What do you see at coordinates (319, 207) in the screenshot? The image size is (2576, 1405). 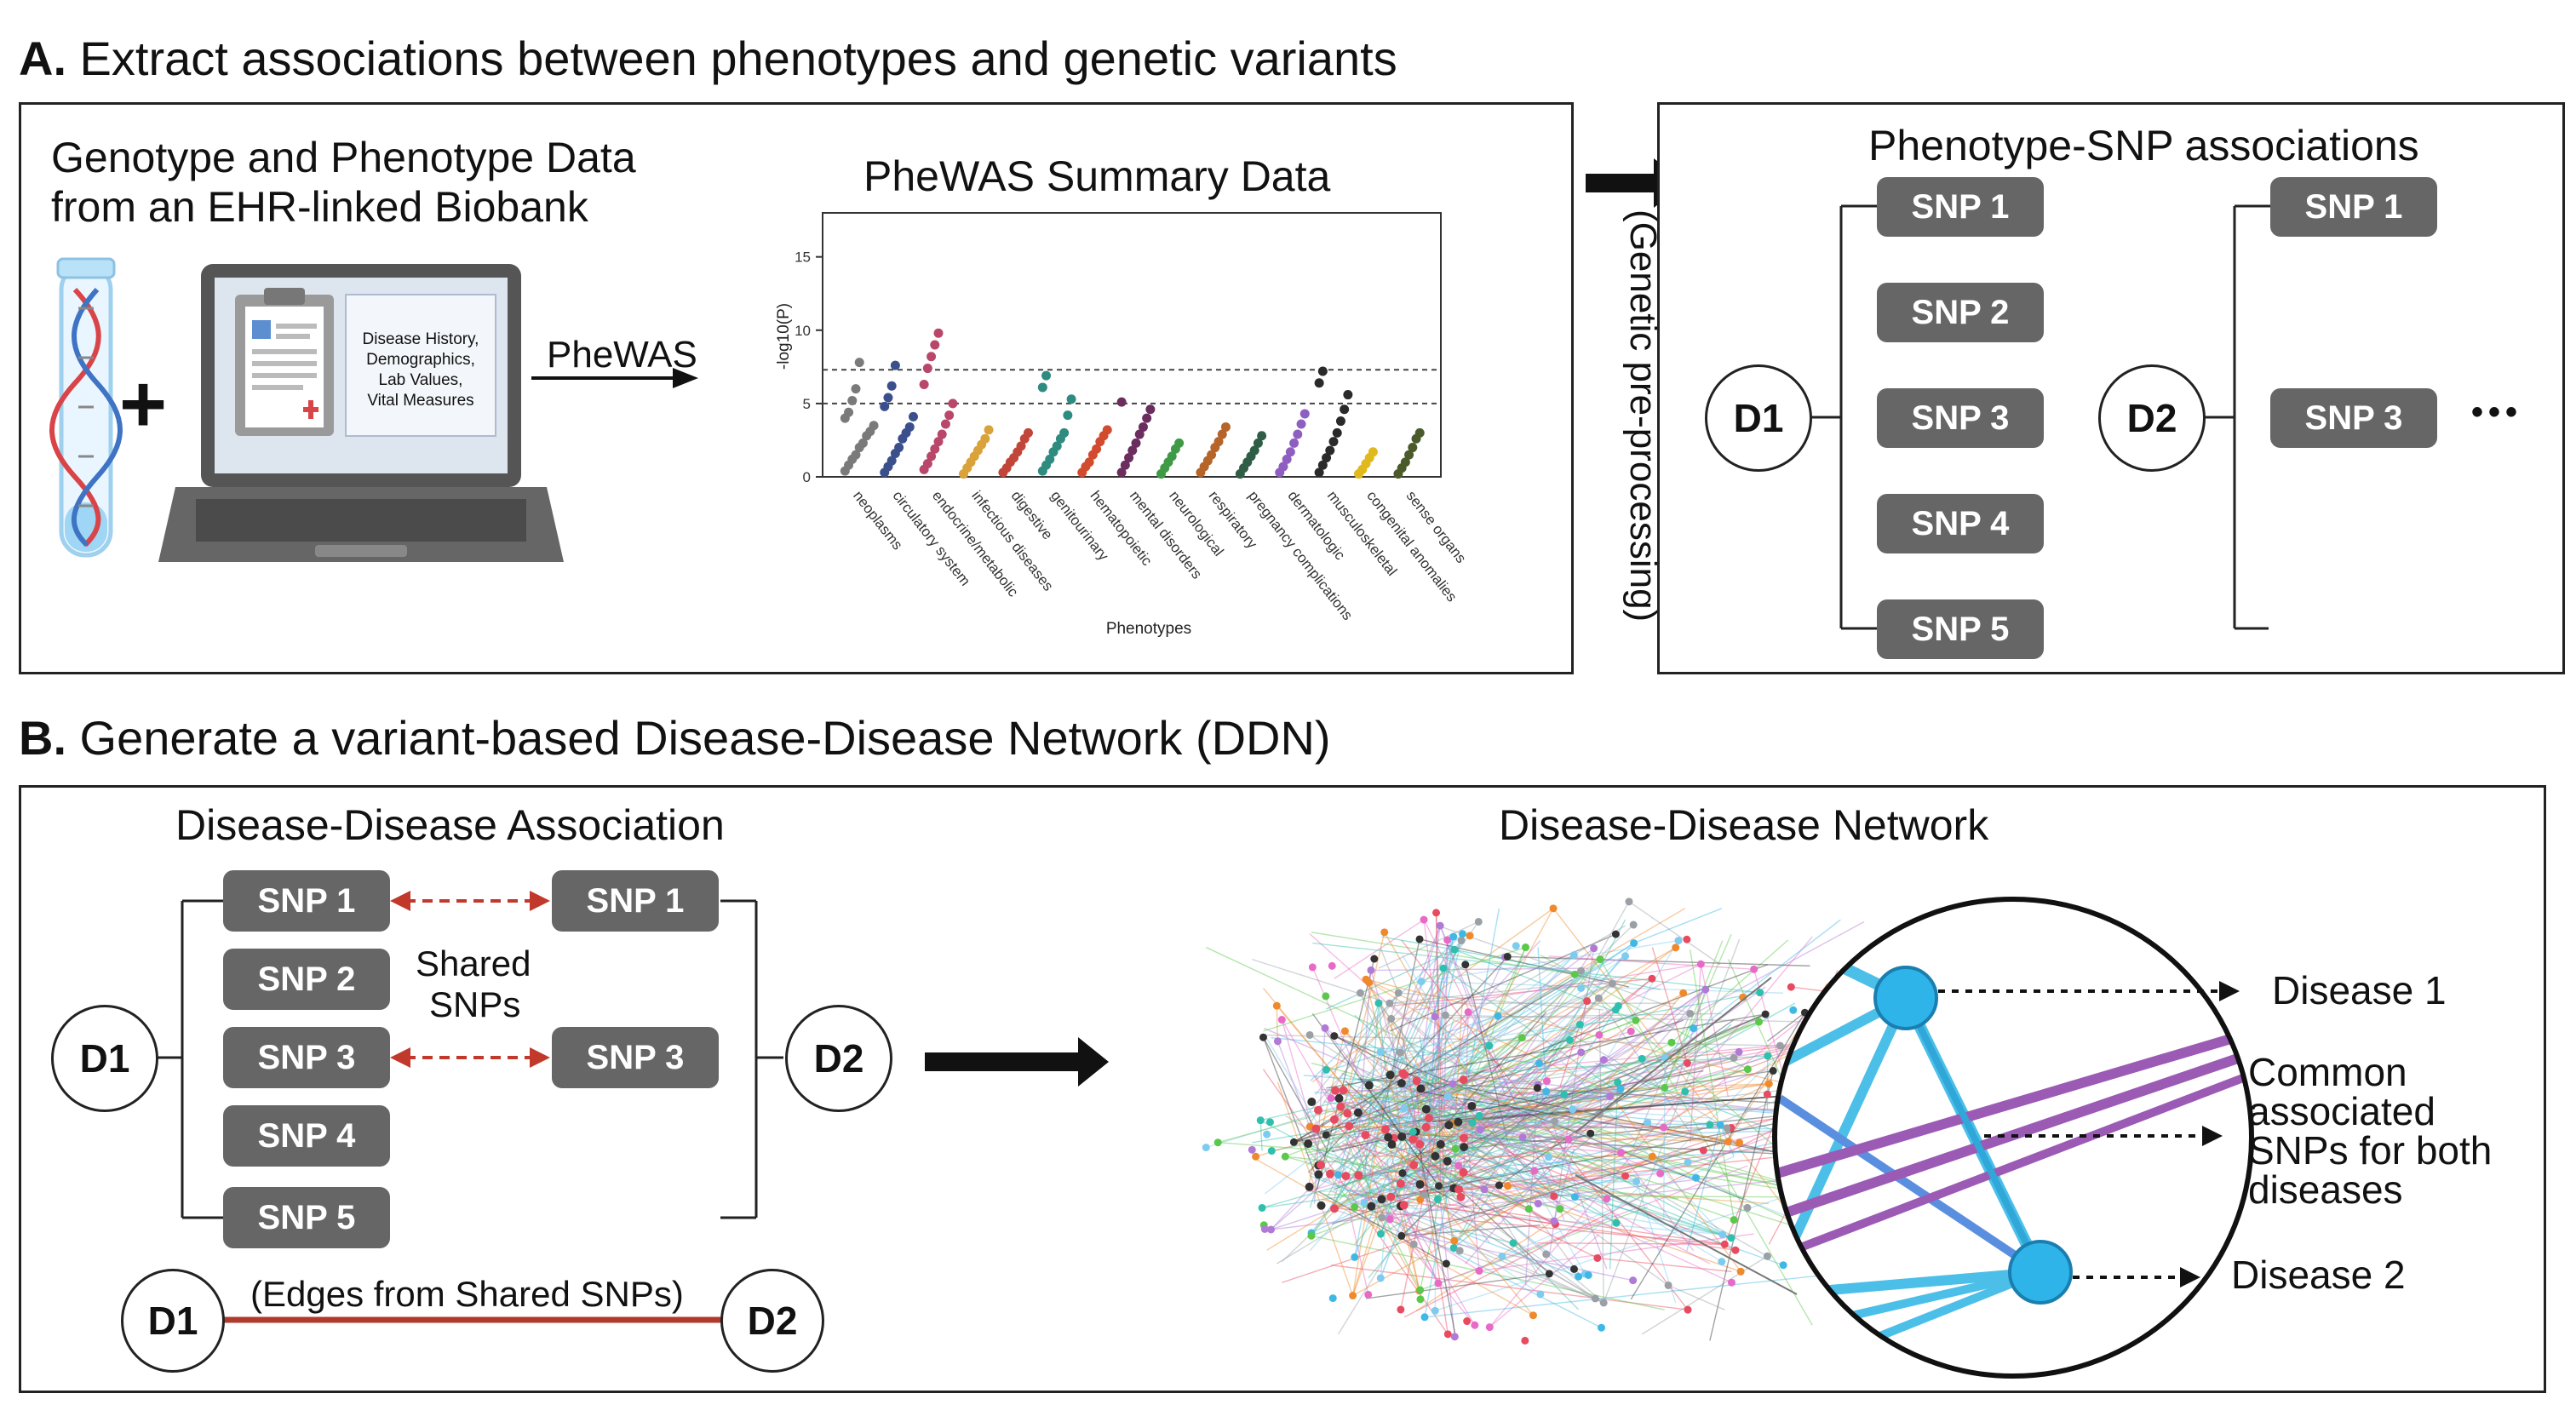 I see `data-title-line2: from an EHR-linked Biobank` at bounding box center [319, 207].